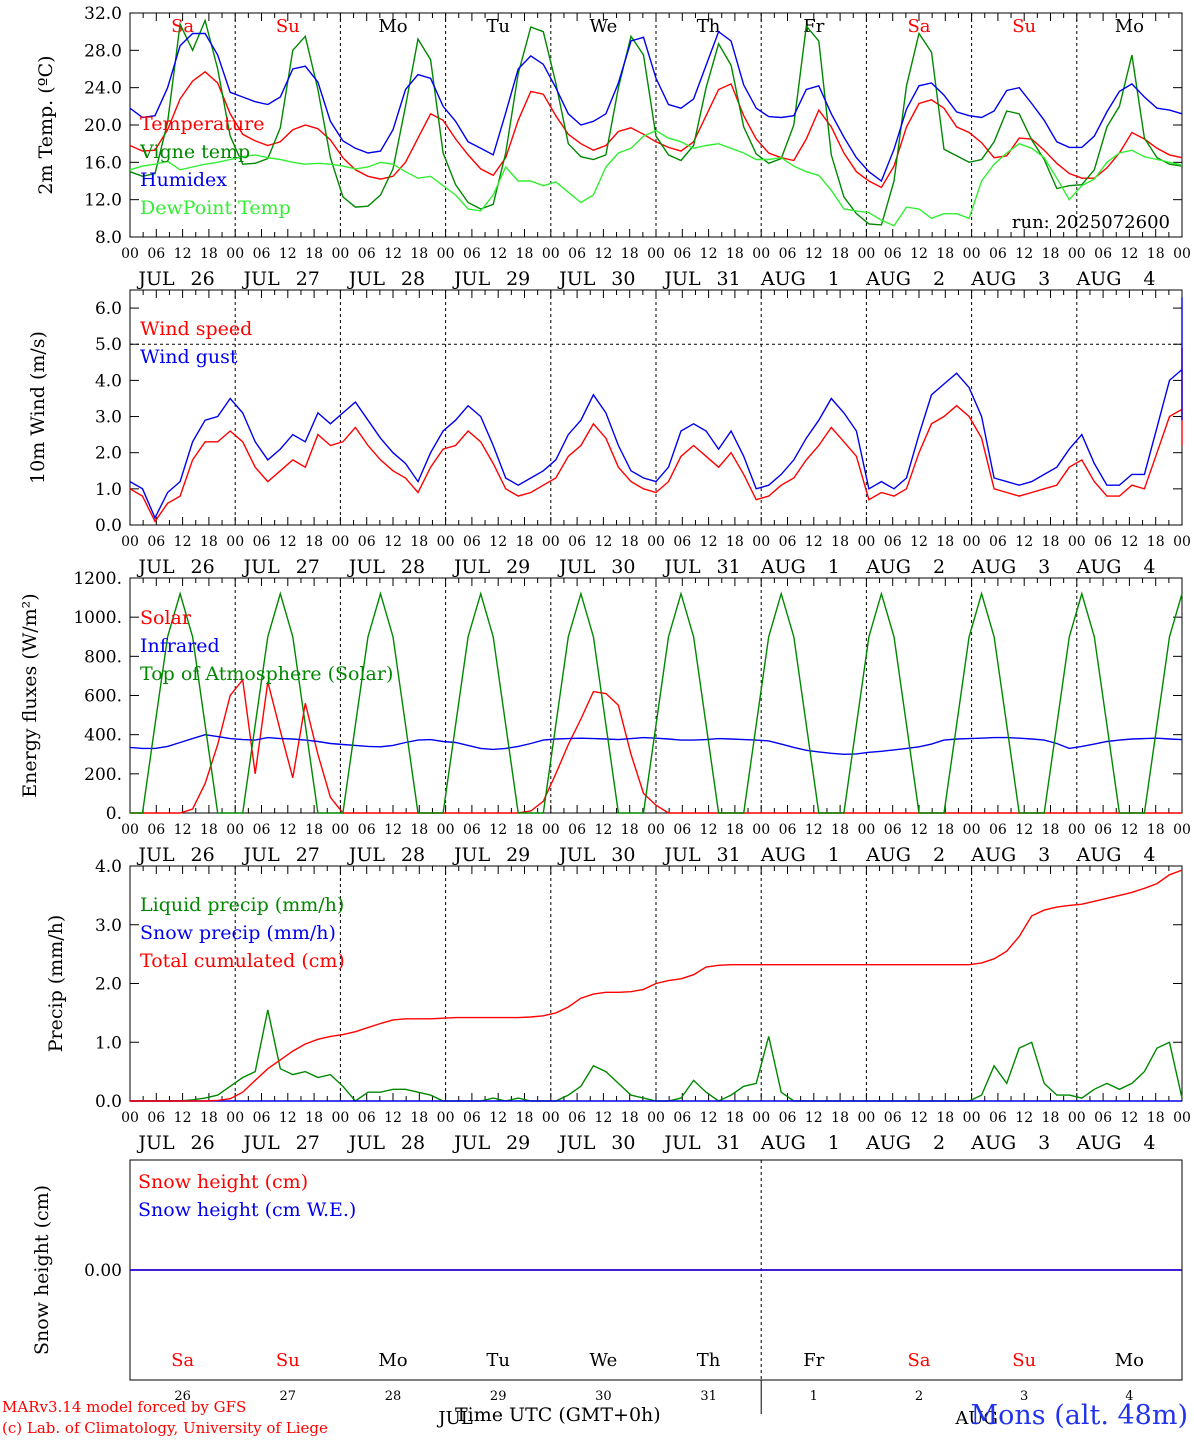 The image size is (1194, 1440). Describe the element at coordinates (623, 855) in the screenshot. I see `date-day-label: 30` at that location.